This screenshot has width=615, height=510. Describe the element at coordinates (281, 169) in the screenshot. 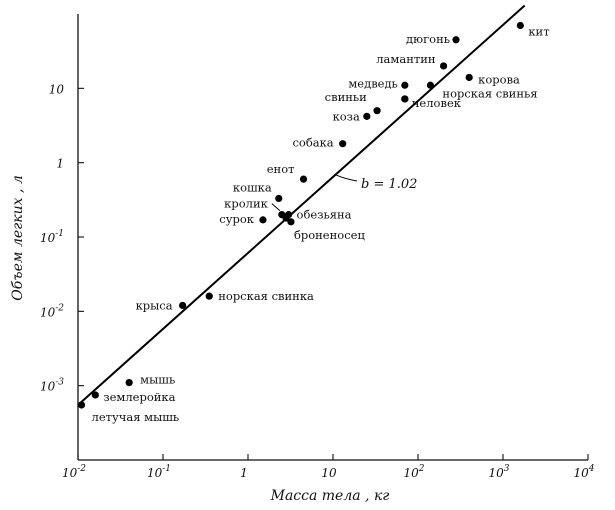

I see `point-label: енот` at that location.